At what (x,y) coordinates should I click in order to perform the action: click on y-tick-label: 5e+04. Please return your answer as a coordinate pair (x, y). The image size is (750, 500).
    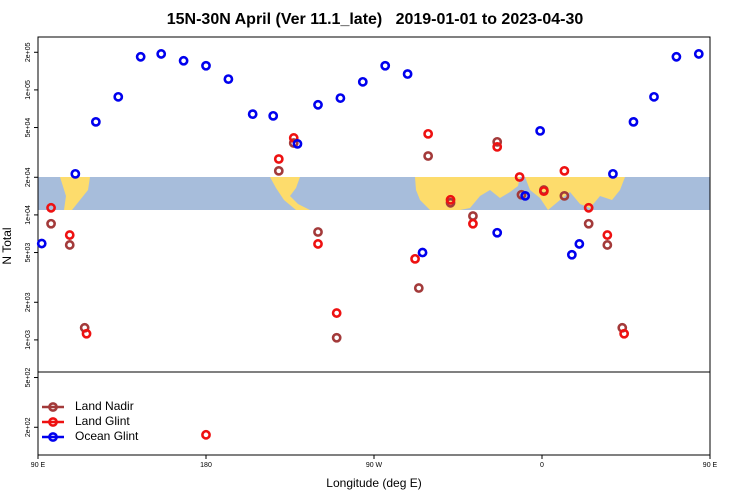
    Looking at the image, I should click on (28, 128).